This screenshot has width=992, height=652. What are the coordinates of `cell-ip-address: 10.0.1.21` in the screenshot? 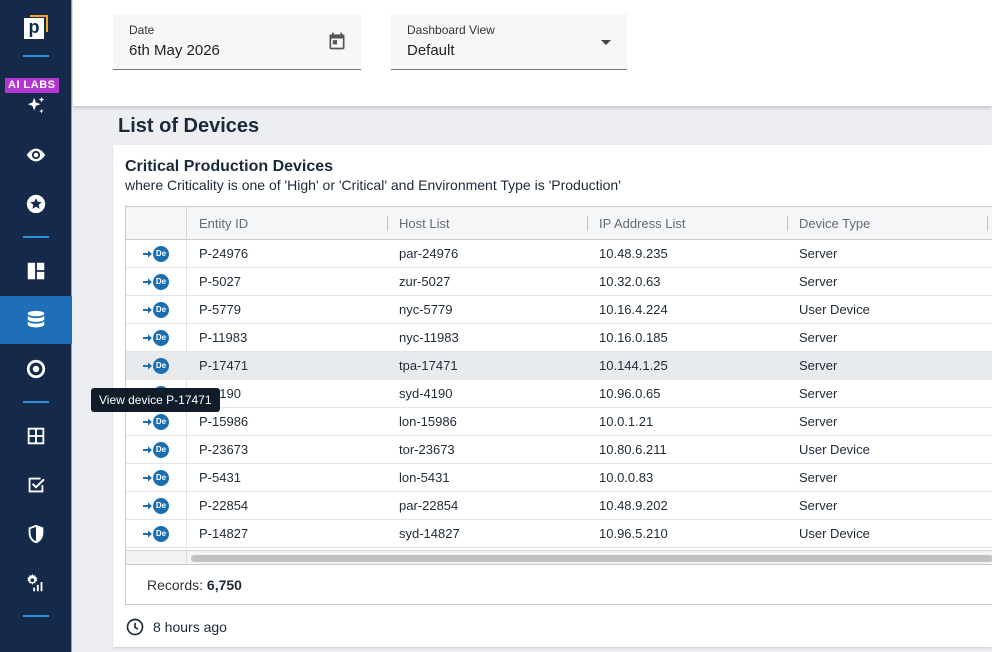 It's located at (626, 421).